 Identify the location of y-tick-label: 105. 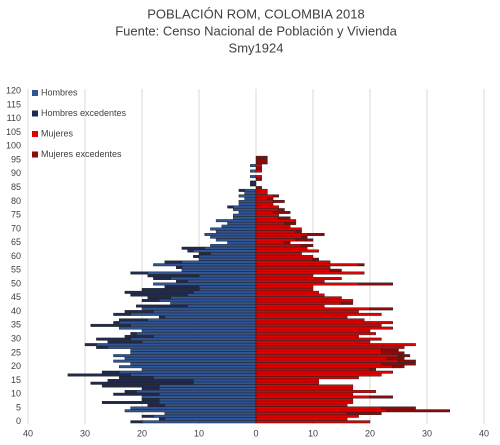
(13, 132).